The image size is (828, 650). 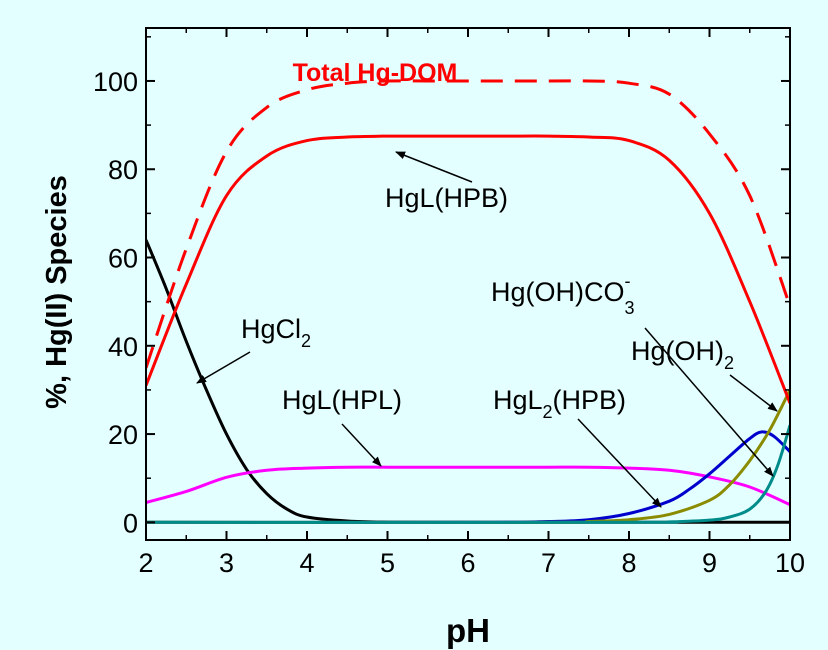 What do you see at coordinates (223, 367) in the screenshot?
I see `arrow-hgcl2` at bounding box center [223, 367].